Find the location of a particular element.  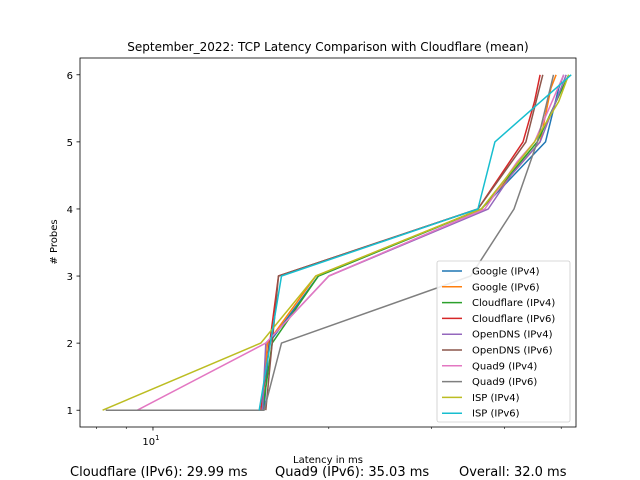

footer-cloudflare-ipv6: Cloudflare (IPv6): 29.99 ms is located at coordinates (159, 472).